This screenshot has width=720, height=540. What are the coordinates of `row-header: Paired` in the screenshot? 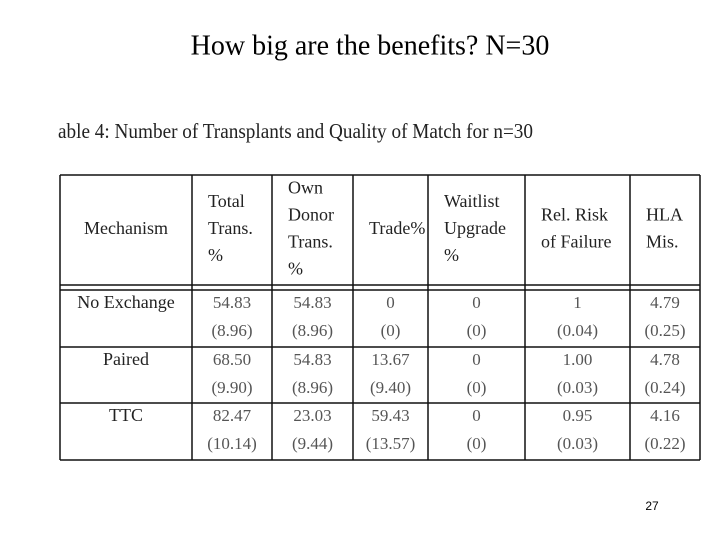 It's located at (126, 359).